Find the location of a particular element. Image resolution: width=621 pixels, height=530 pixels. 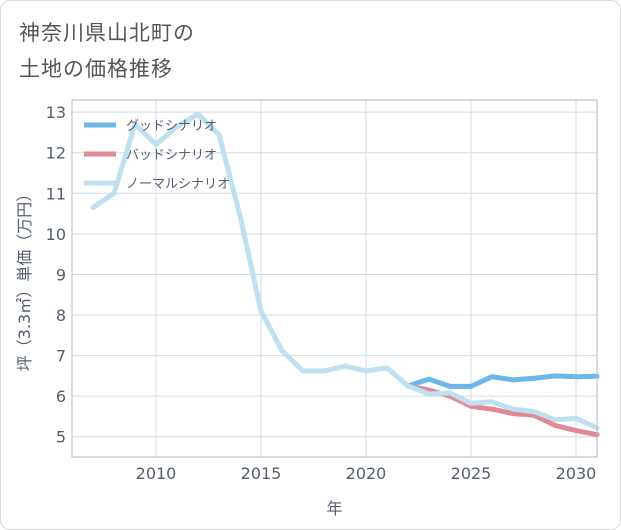

y-tick-label: 6 is located at coordinates (61, 396).